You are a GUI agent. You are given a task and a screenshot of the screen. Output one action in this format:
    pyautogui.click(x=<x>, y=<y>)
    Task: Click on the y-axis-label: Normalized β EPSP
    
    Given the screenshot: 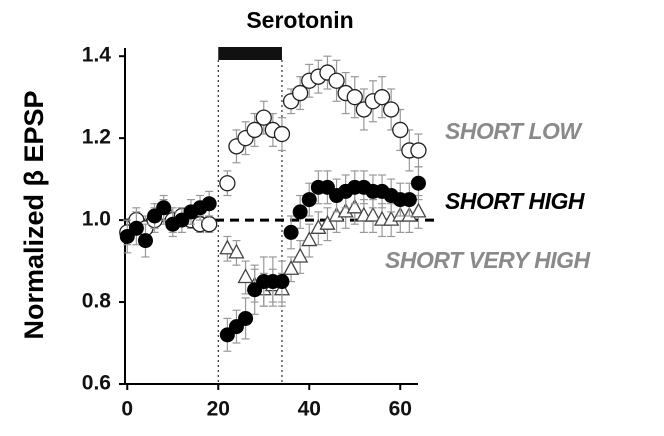 What is the action you would take?
    pyautogui.click(x=34, y=214)
    